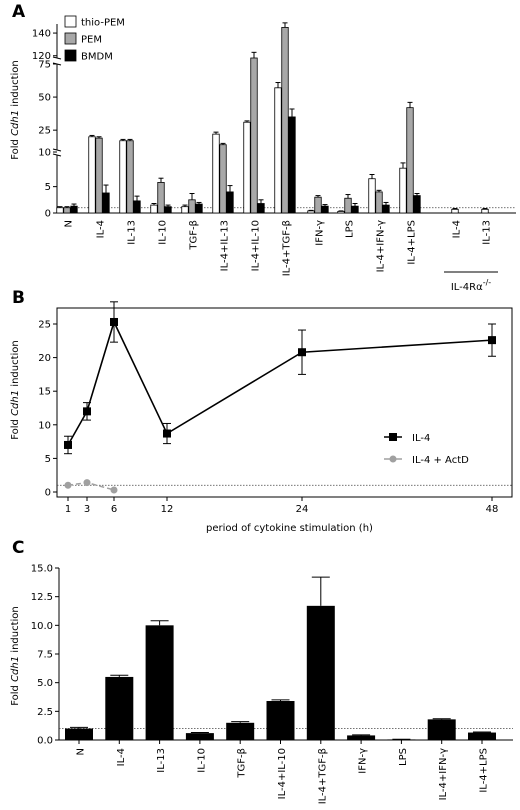 This screenshot has width=520, height=810. I want to click on x-tick-label-b: 48, so click(492, 509).